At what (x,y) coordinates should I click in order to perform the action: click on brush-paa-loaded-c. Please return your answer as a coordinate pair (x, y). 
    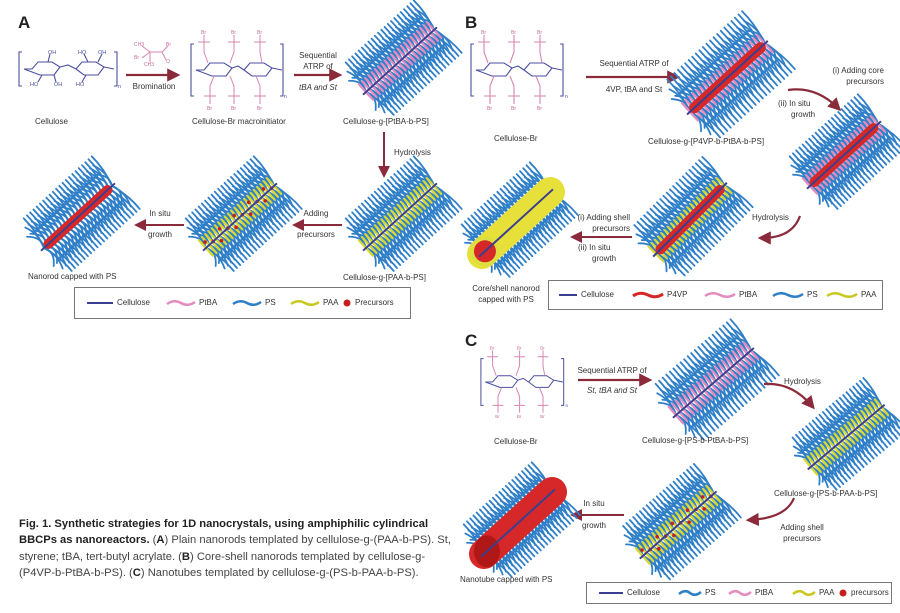
    Looking at the image, I should click on (682, 522).